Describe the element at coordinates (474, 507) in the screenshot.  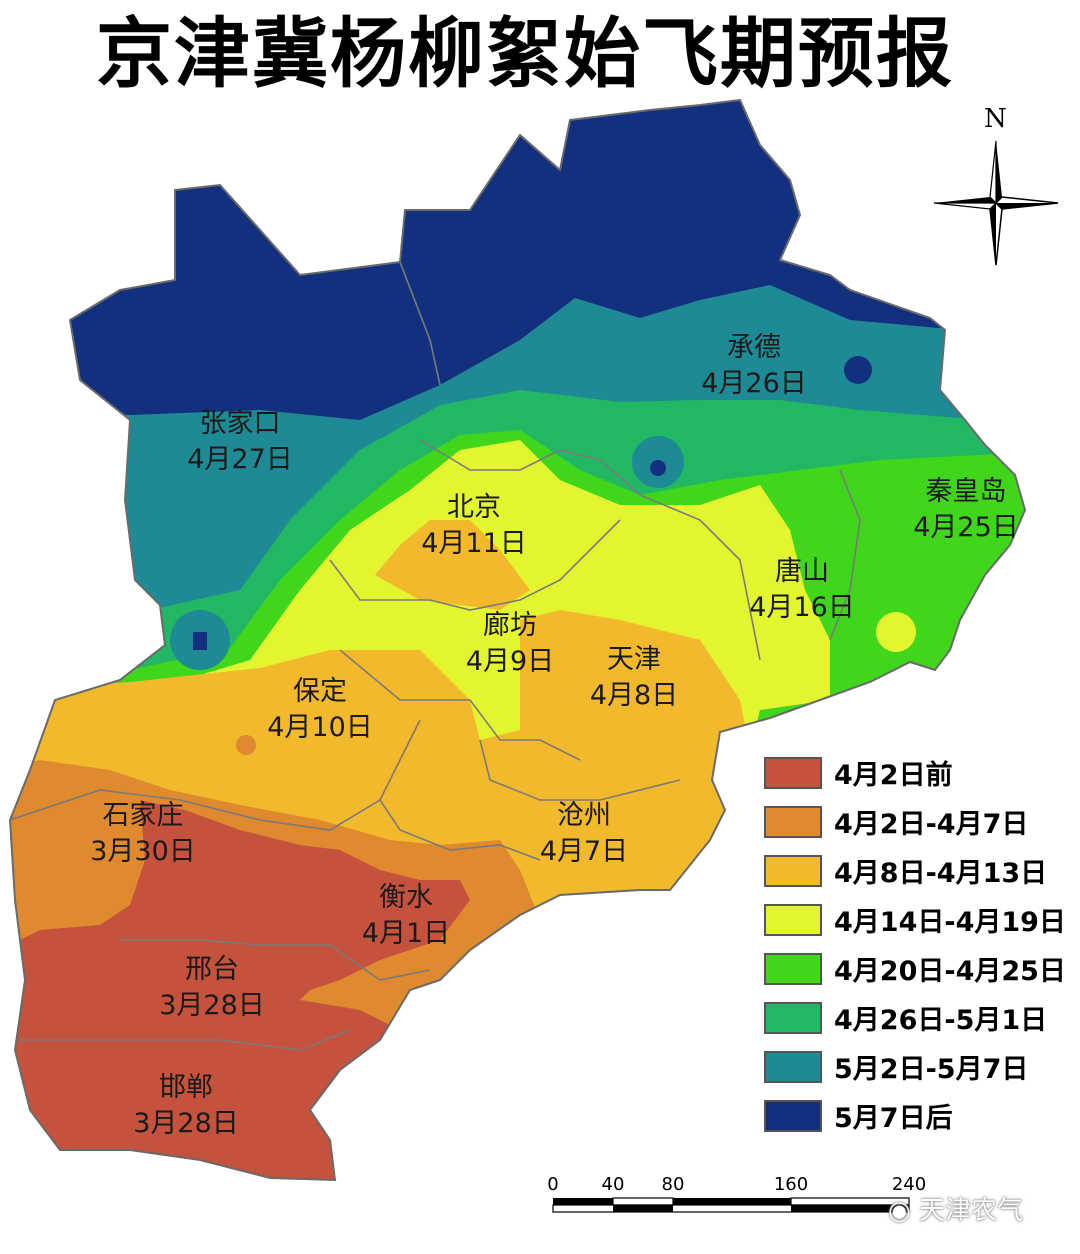
I see `city-name-label: 北京` at that location.